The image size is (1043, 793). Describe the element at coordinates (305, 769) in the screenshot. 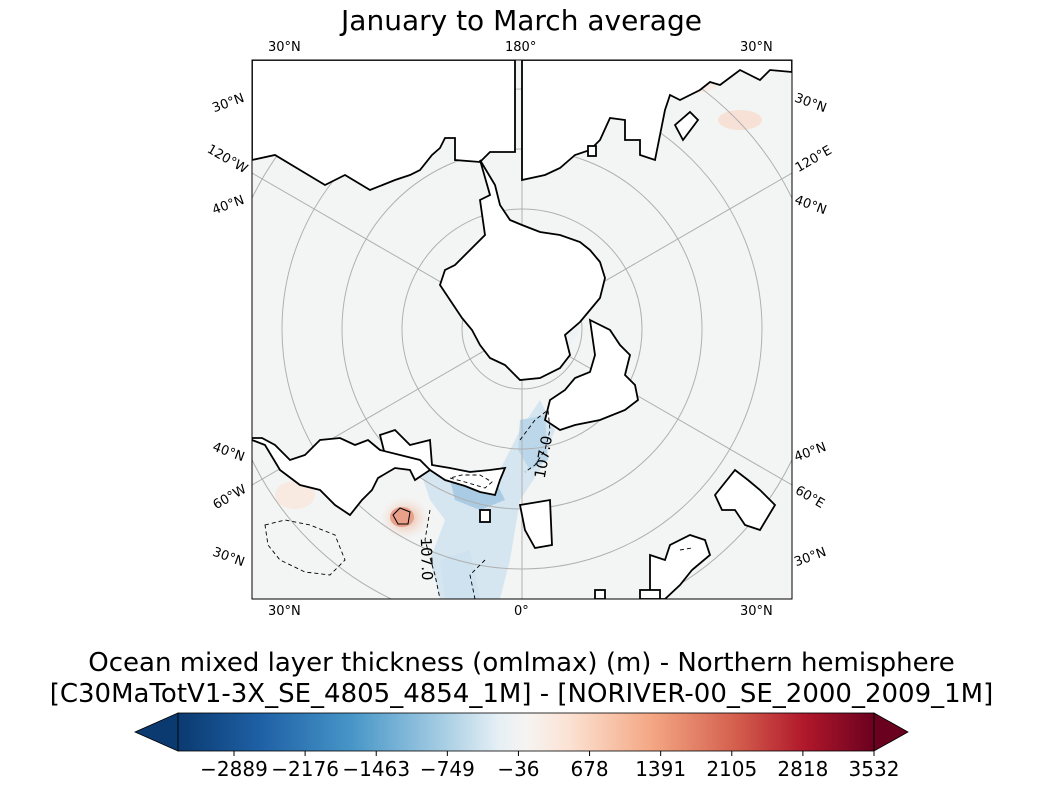

I see `colorbar-tick-label: −2176` at that location.